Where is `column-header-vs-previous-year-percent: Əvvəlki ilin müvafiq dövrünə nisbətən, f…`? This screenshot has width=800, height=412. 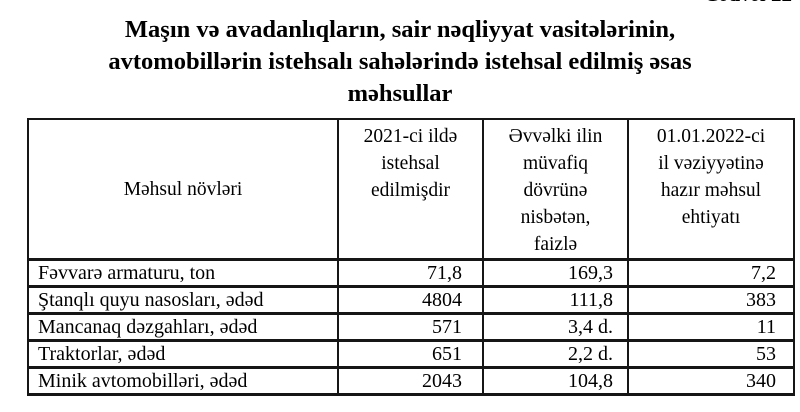 column-header-vs-previous-year-percent: Əvvəlki ilin müvafiq dövrünə nisbətən, f… is located at coordinates (555, 189).